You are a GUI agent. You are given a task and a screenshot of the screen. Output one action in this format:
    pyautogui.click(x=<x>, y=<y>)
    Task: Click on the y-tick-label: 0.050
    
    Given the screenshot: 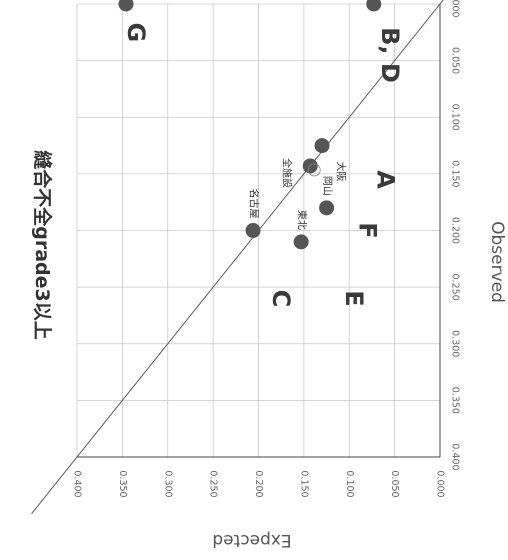 What is the action you would take?
    pyautogui.click(x=394, y=483)
    